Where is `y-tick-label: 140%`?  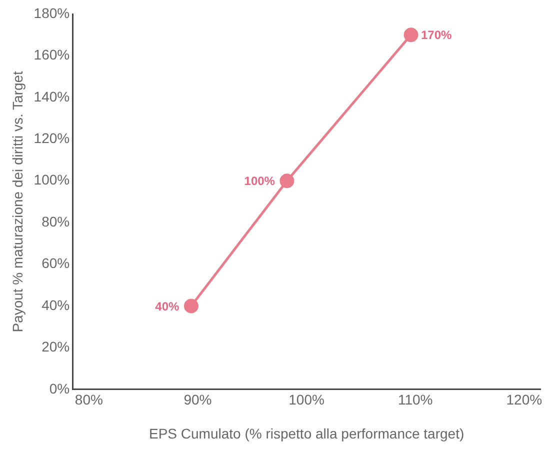
y-tick-label: 140% is located at coordinates (52, 96).